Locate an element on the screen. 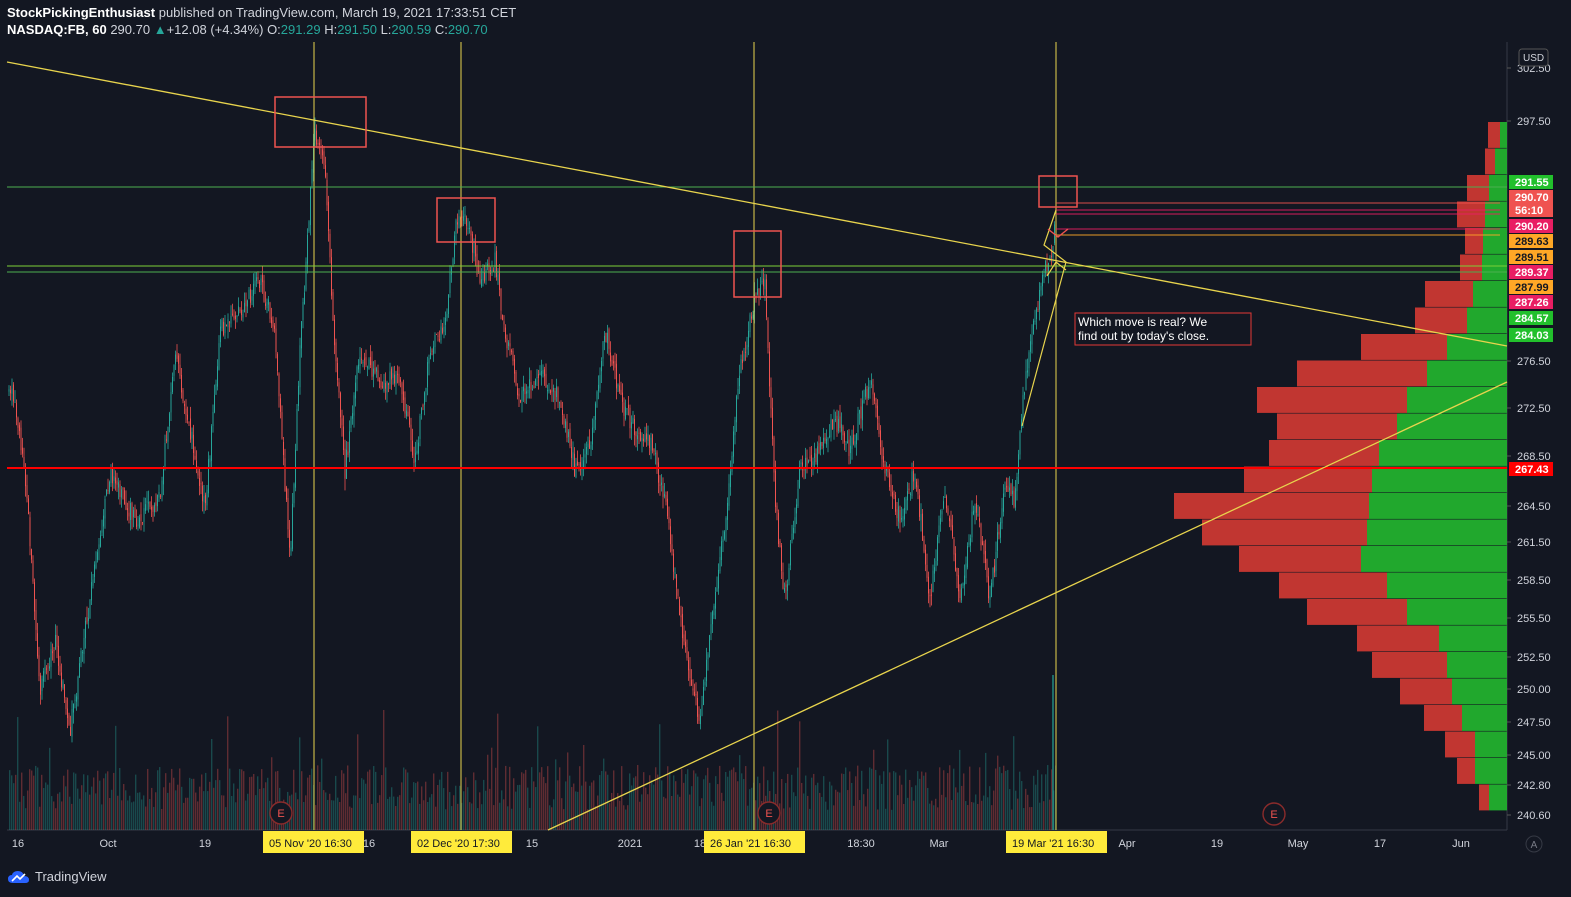 This screenshot has width=1571, height=897. open-value: 291.29 is located at coordinates (300, 29).